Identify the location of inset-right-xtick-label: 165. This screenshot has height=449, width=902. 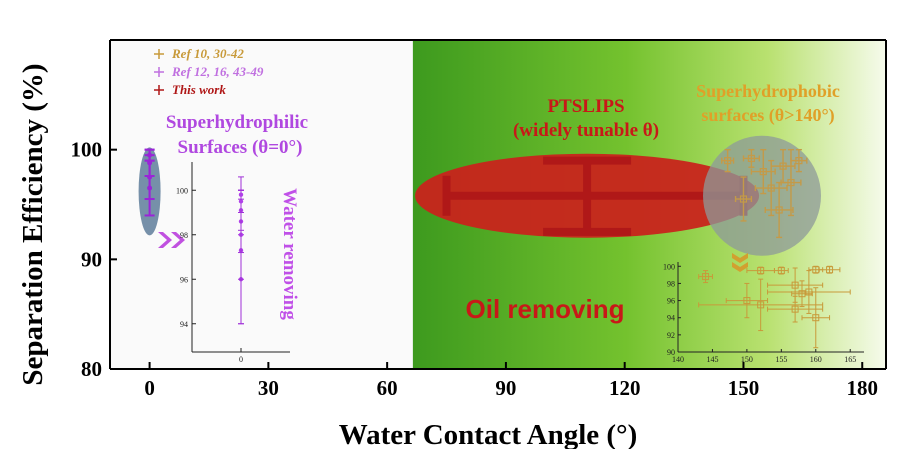
(850, 359).